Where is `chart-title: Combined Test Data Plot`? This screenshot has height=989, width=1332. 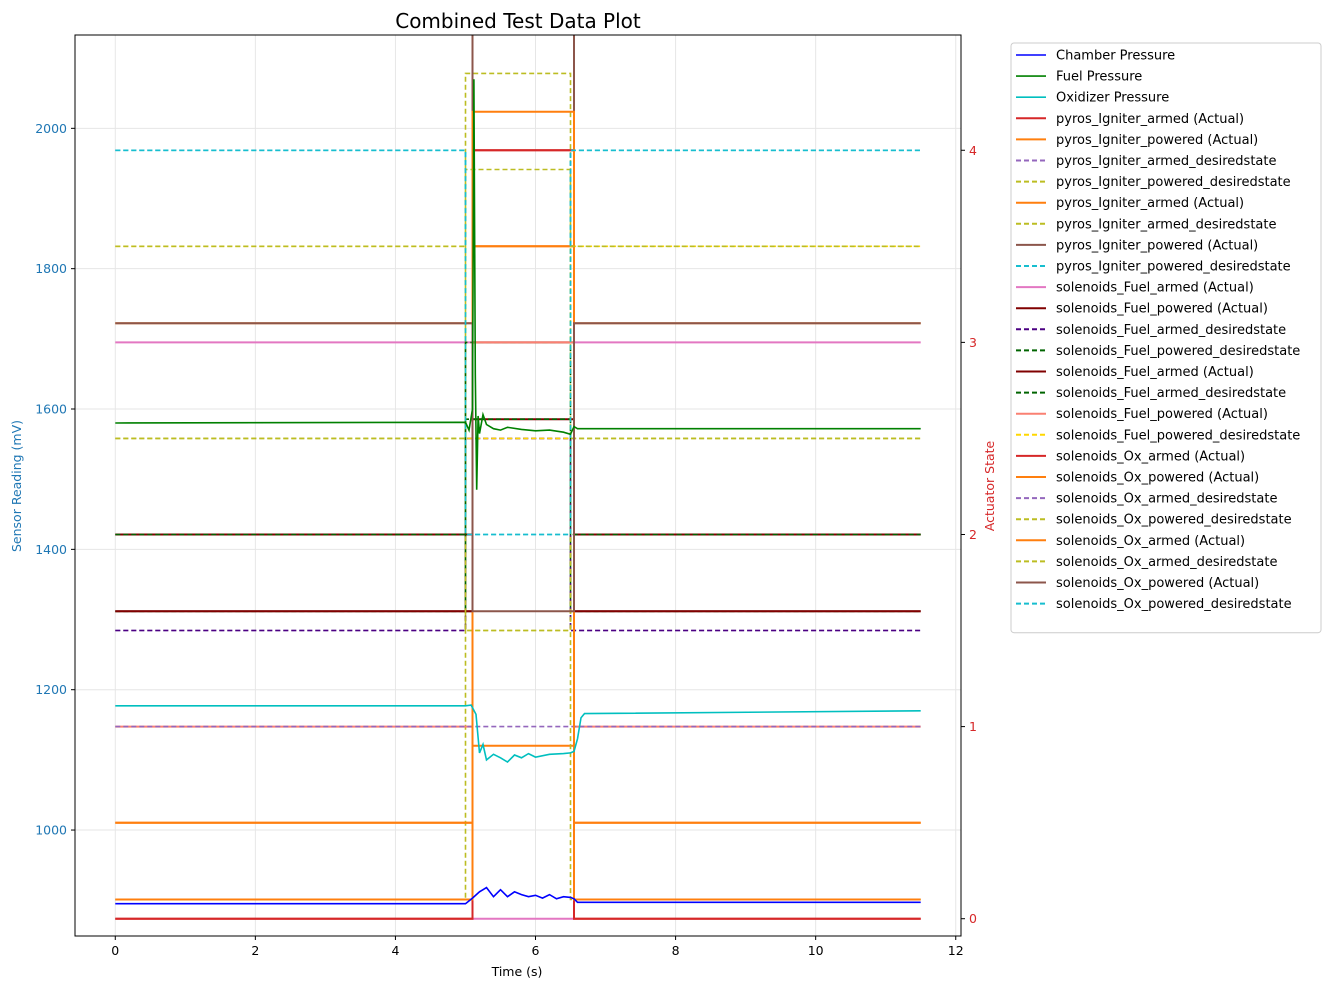
chart-title: Combined Test Data Plot is located at coordinates (518, 21).